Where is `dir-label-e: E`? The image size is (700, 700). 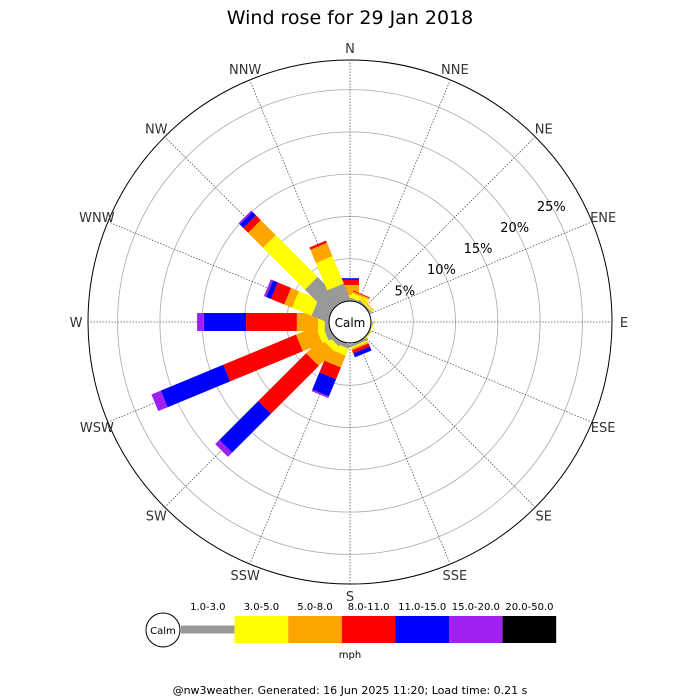
dir-label-e: E is located at coordinates (624, 323).